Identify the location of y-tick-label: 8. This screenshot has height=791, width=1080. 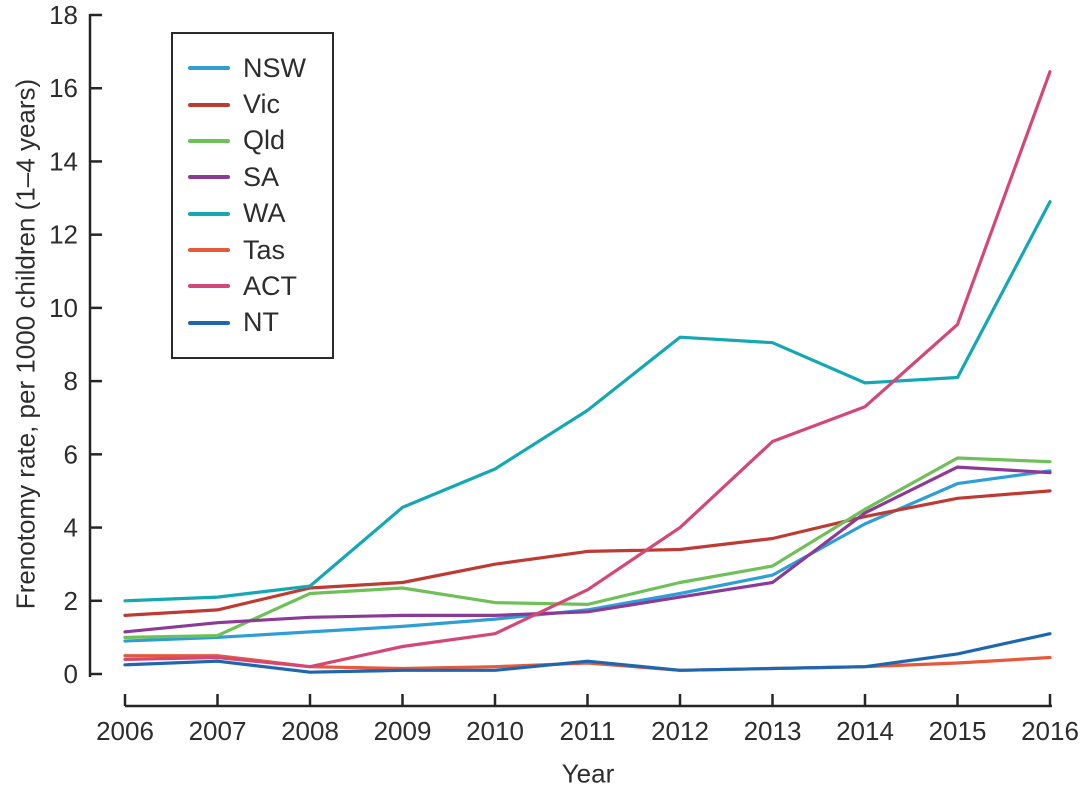
(71, 381).